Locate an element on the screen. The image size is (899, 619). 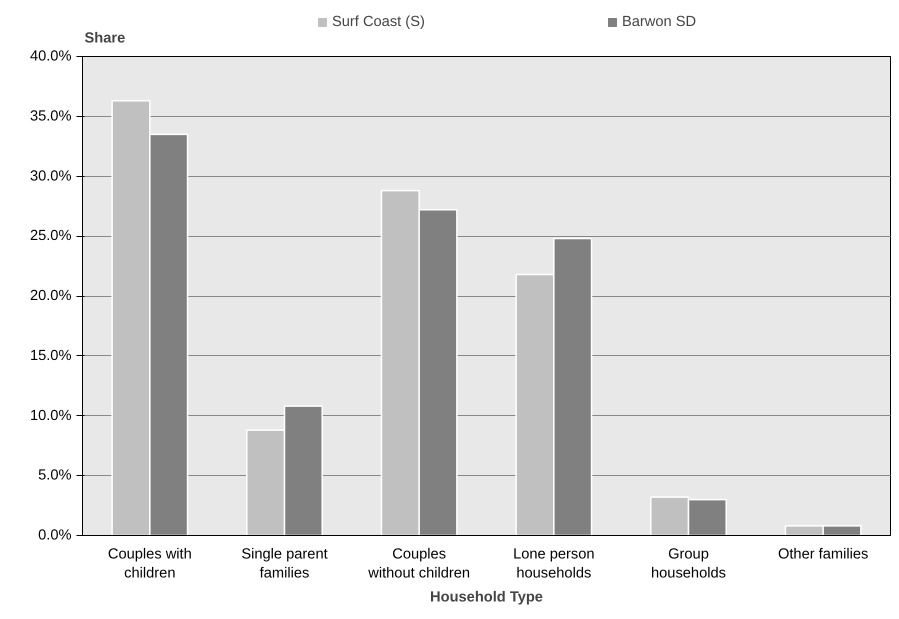
y-tick-label: 35.0% is located at coordinates (51, 116).